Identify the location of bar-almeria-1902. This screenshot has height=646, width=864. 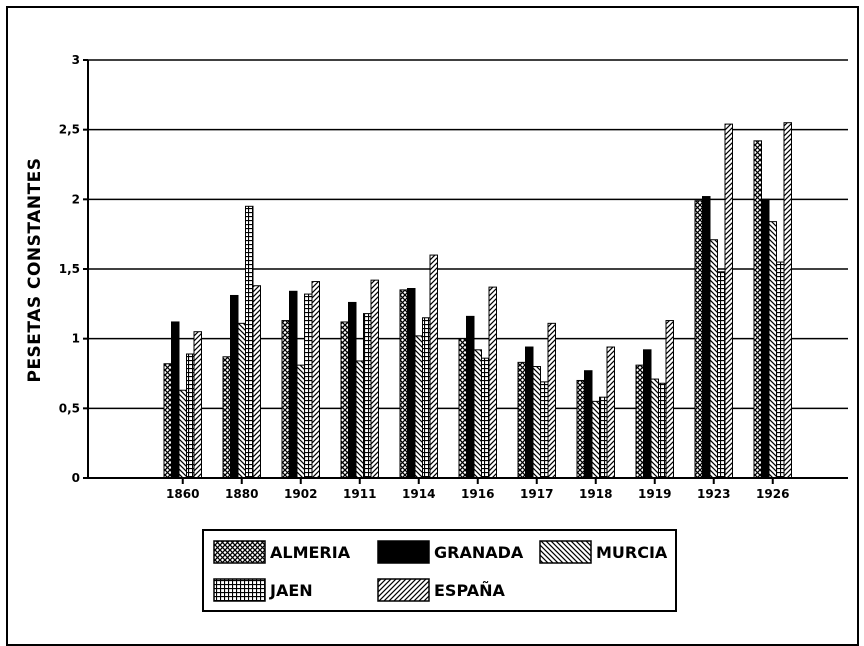
(285, 399).